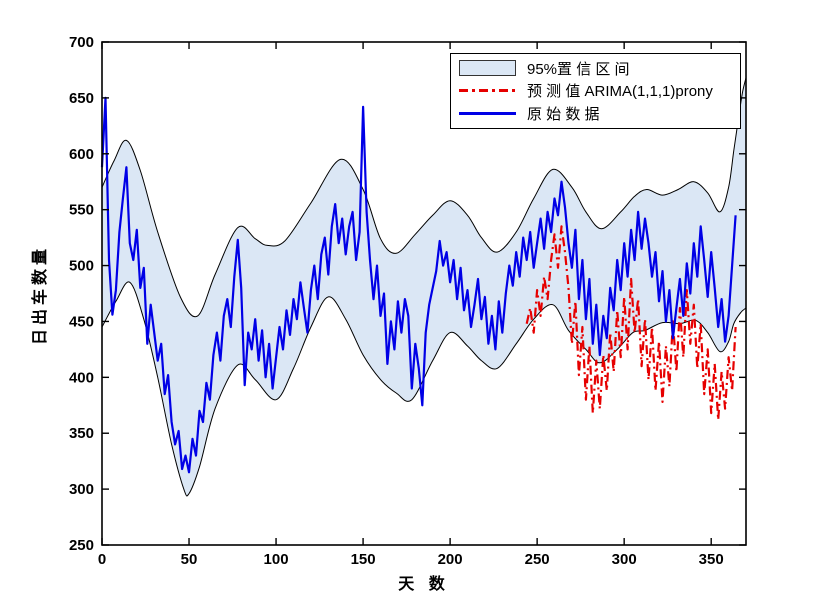 The image size is (825, 615). What do you see at coordinates (487, 114) in the screenshot?
I see `original-line-swatch` at bounding box center [487, 114].